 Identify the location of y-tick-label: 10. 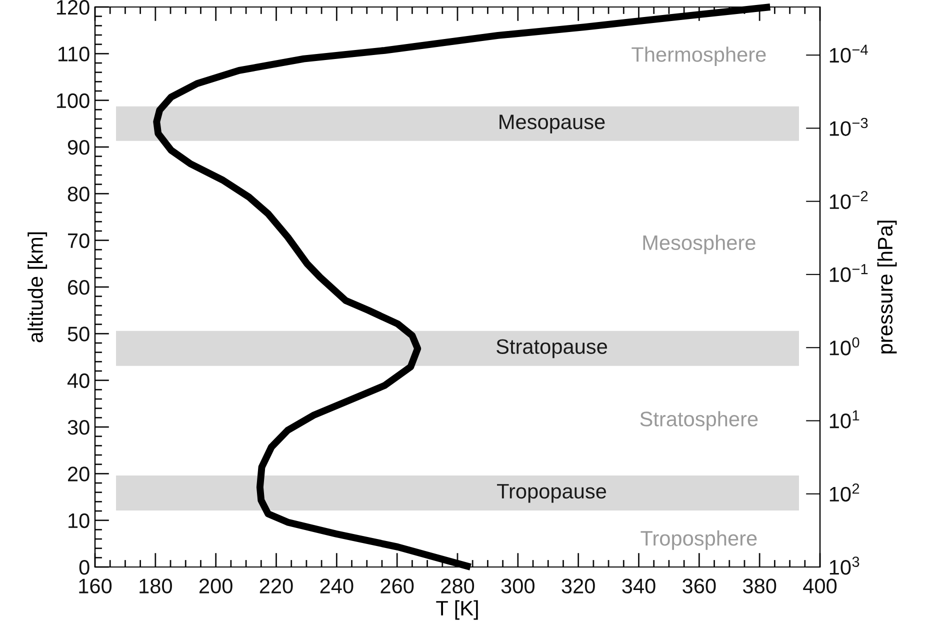
(79, 520).